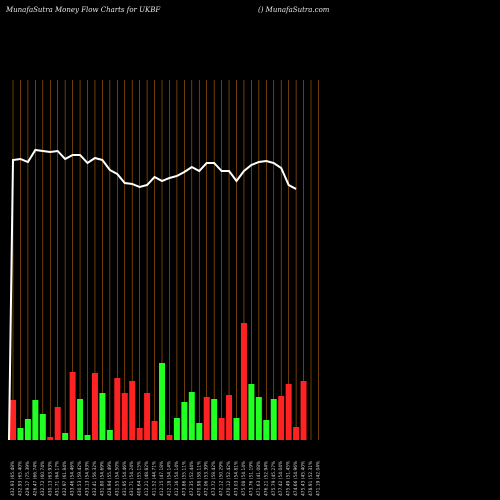  What do you see at coordinates (158, 381) in the screenshot?
I see `money-flow-bars` at bounding box center [158, 381].